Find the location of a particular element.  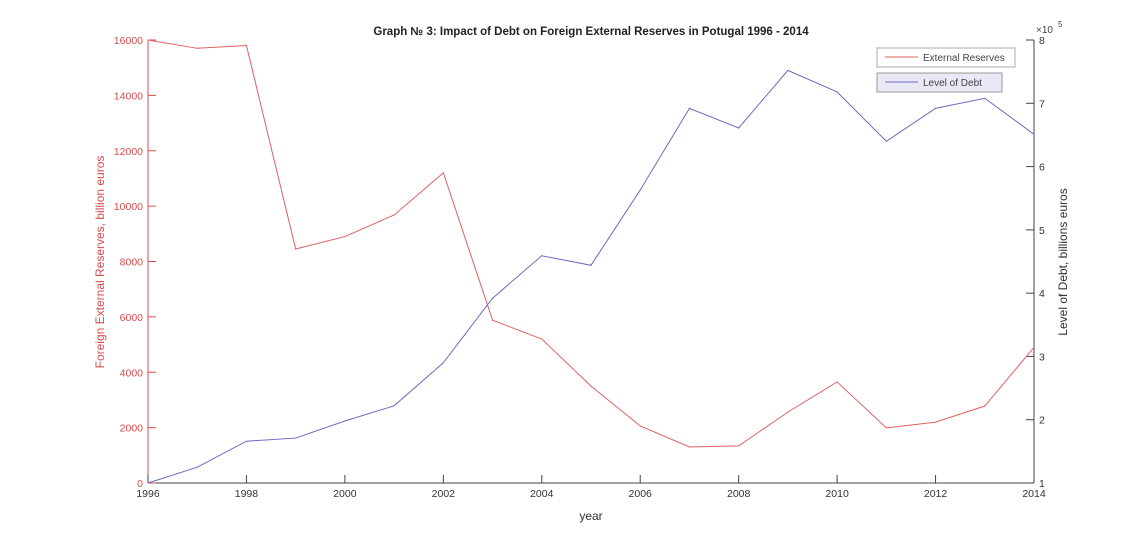

x-tick-label: 1996 is located at coordinates (148, 494).